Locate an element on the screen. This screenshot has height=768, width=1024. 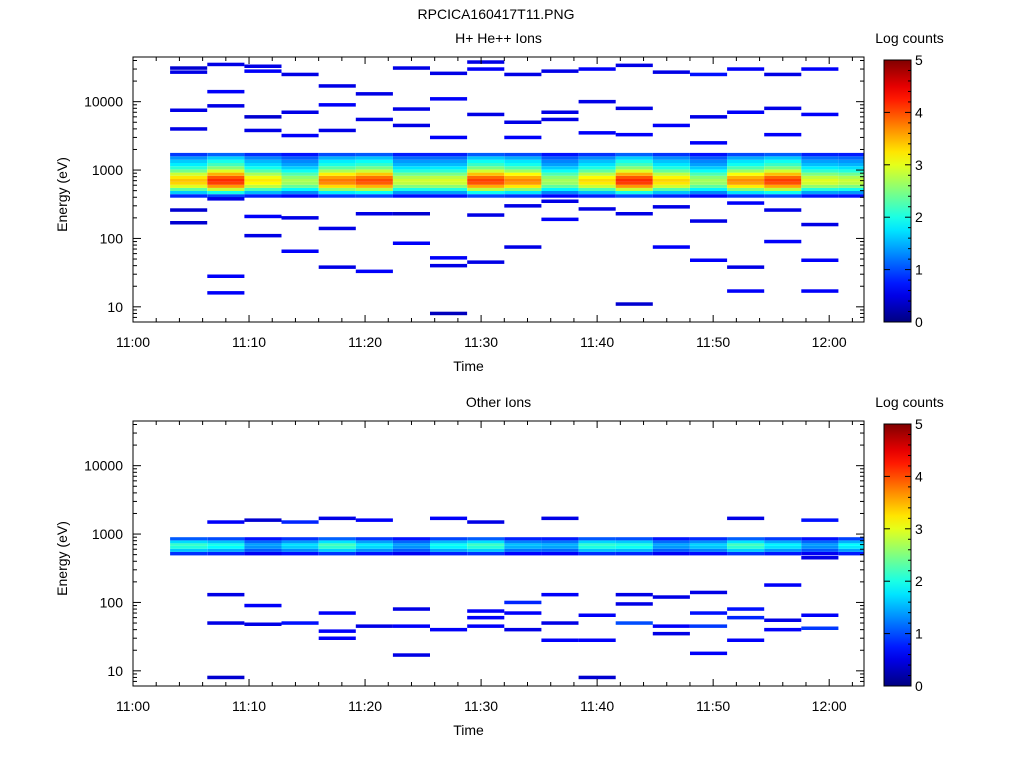
y-tick-label: 1000 is located at coordinates (107, 170).